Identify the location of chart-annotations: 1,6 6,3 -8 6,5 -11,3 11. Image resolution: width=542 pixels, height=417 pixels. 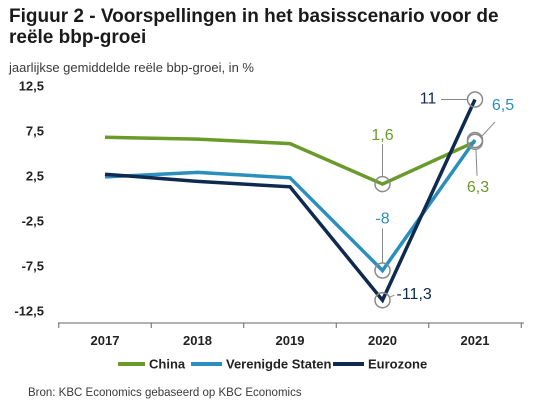
(442, 200).